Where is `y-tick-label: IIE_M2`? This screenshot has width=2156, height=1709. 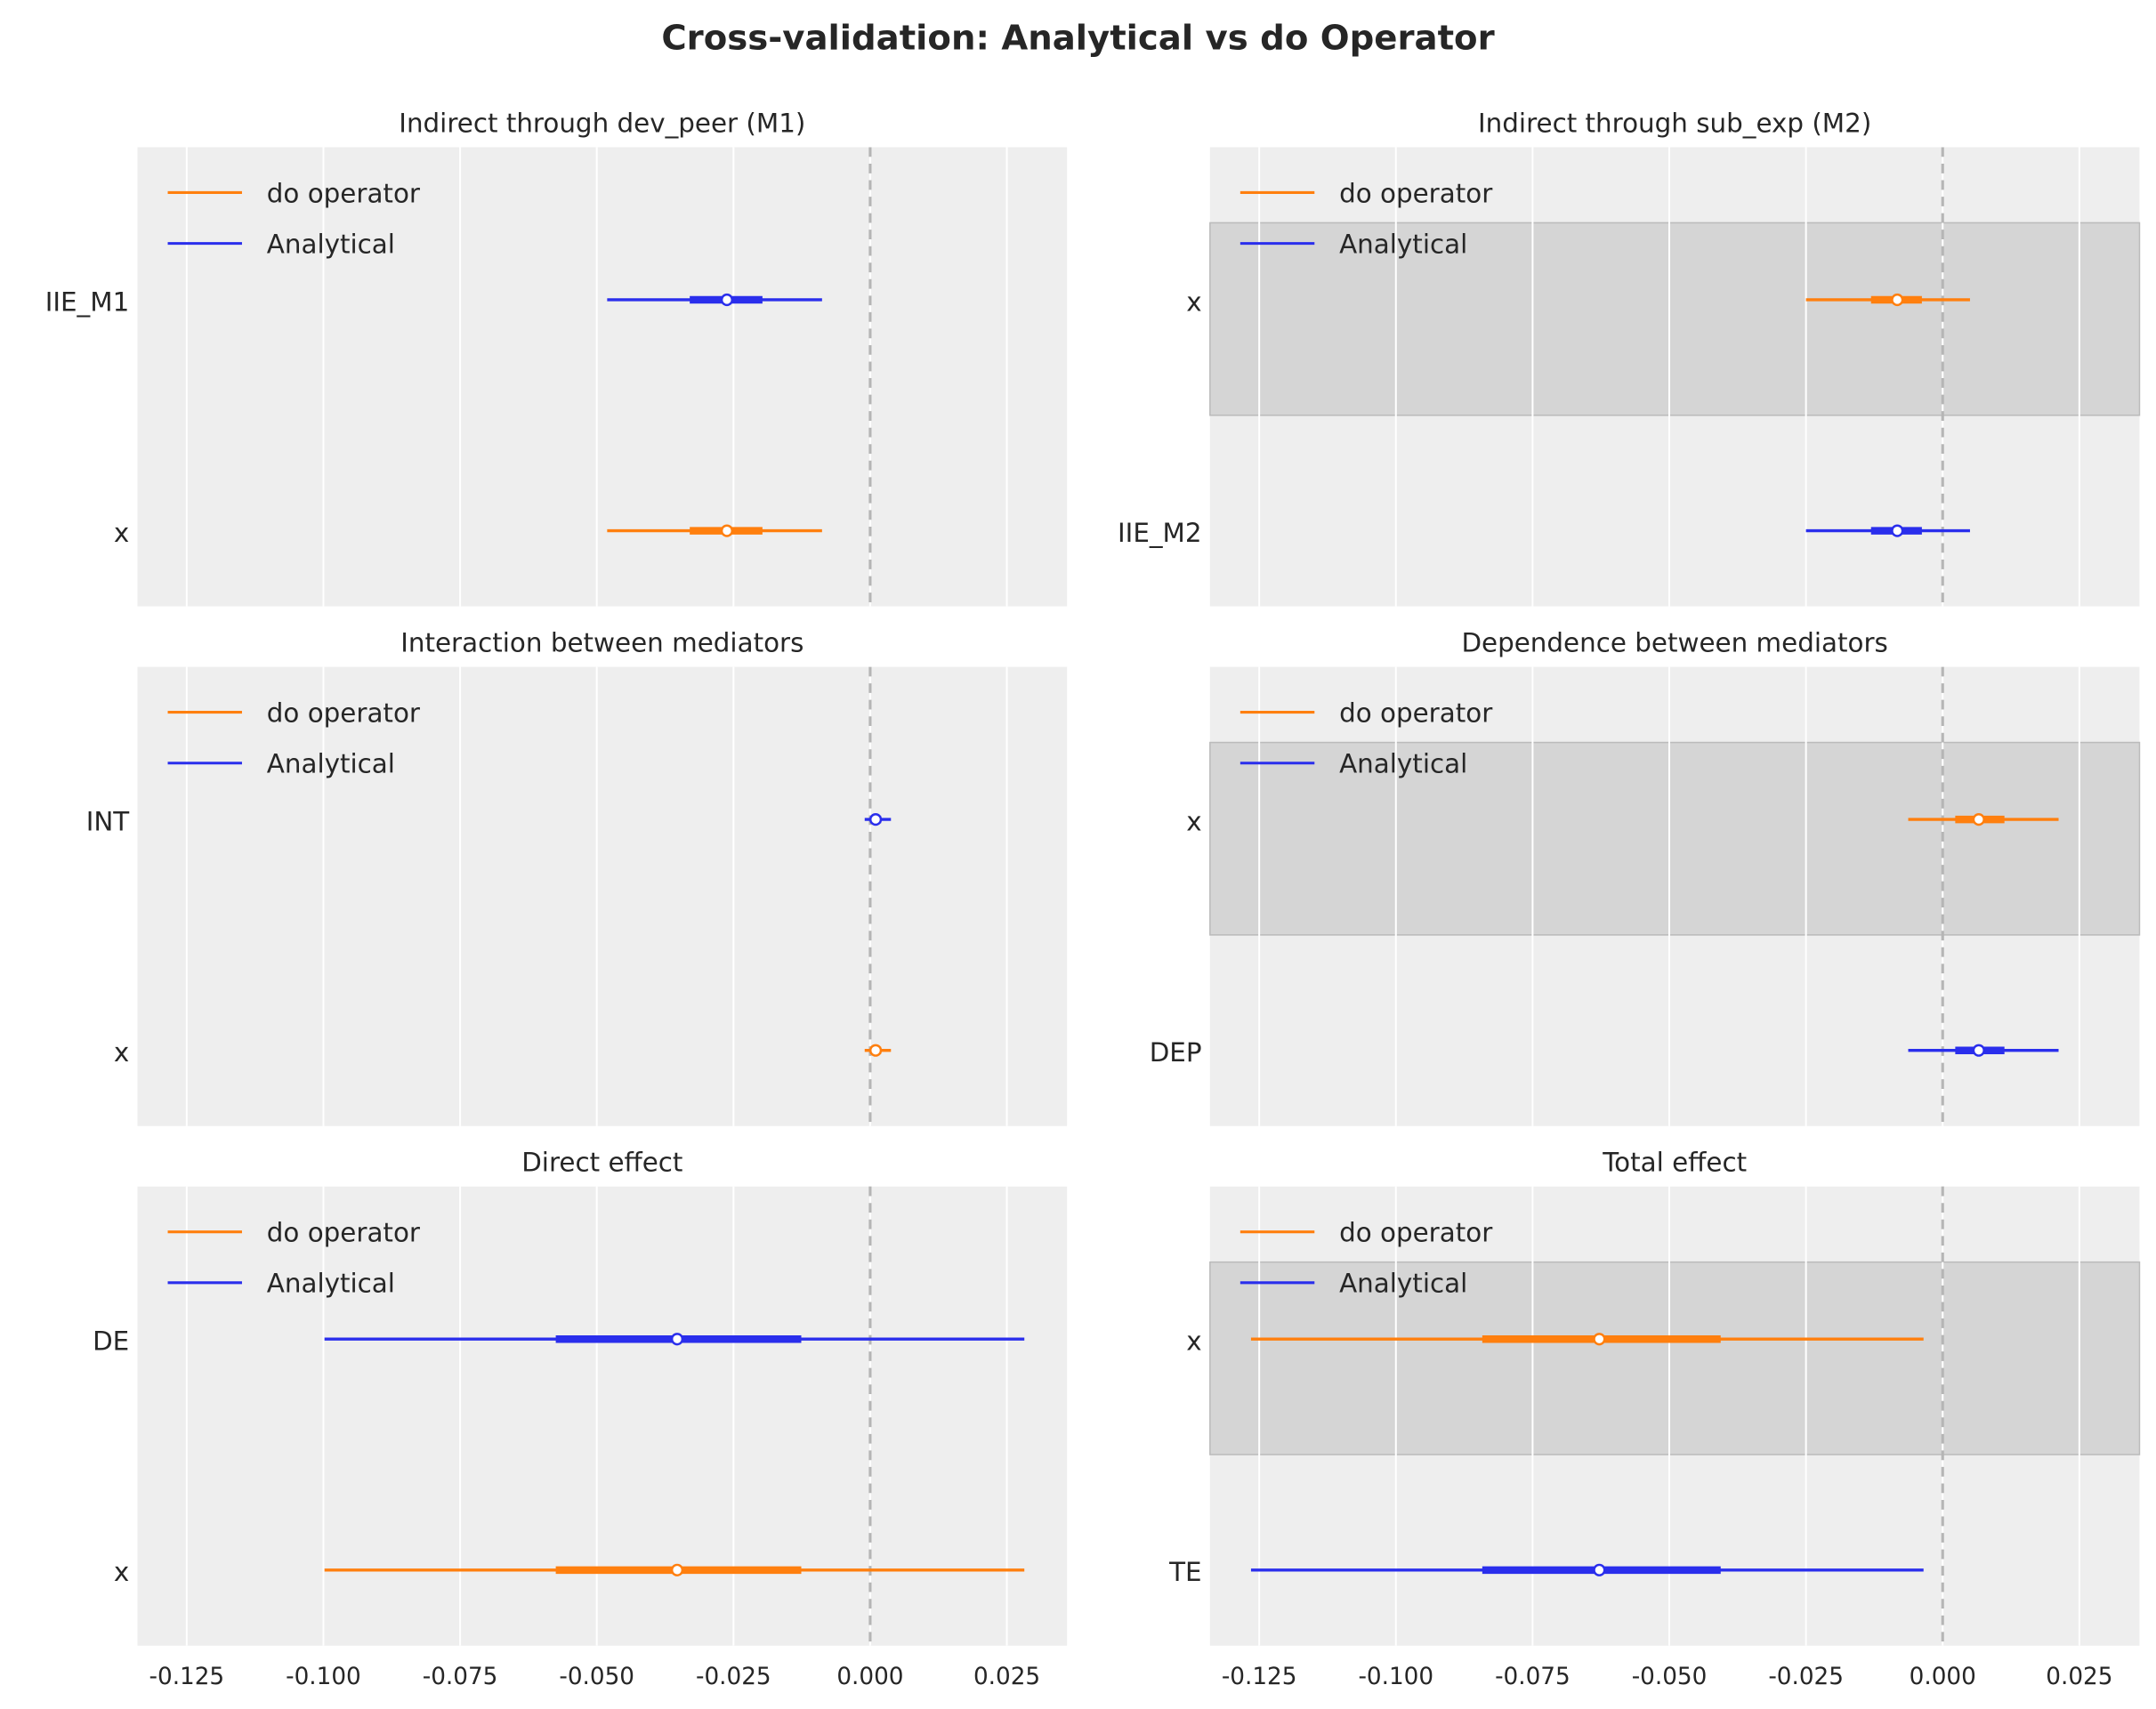
y-tick-label: IIE_M2 is located at coordinates (1160, 533).